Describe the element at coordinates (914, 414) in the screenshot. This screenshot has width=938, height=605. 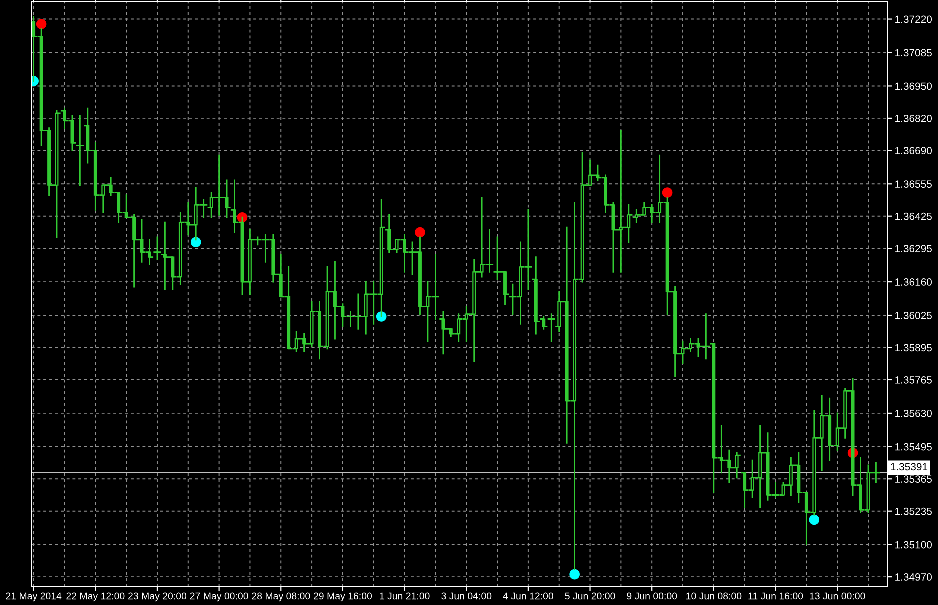
I see `y-tick-label: 1.35630` at that location.